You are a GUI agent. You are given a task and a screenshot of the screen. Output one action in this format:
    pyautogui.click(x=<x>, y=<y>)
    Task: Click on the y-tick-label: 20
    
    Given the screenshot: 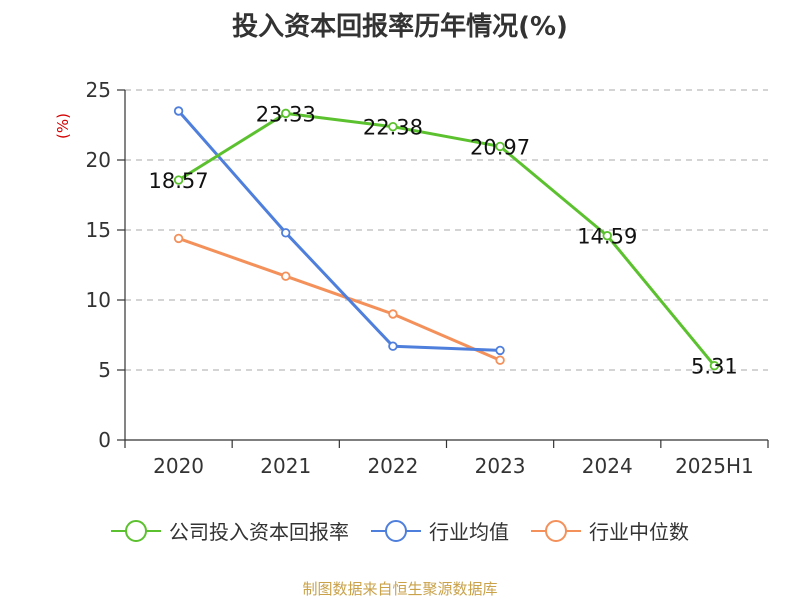 What is the action you would take?
    pyautogui.click(x=98, y=160)
    